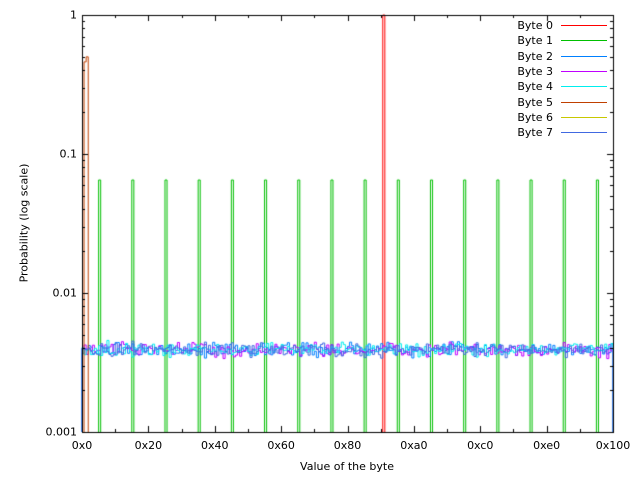  What do you see at coordinates (535, 41) in the screenshot?
I see `legend-label: Byte 1` at bounding box center [535, 41].